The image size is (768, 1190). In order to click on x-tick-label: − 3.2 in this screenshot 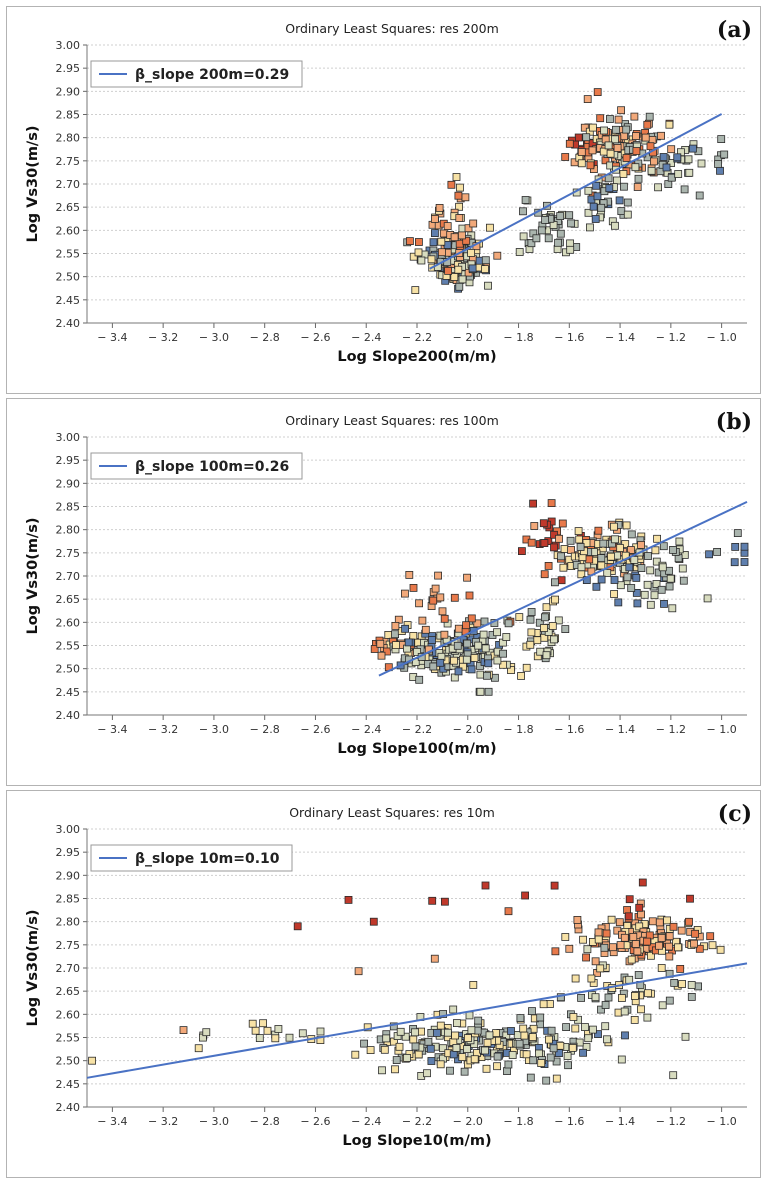, I will do `click(163, 337)`.